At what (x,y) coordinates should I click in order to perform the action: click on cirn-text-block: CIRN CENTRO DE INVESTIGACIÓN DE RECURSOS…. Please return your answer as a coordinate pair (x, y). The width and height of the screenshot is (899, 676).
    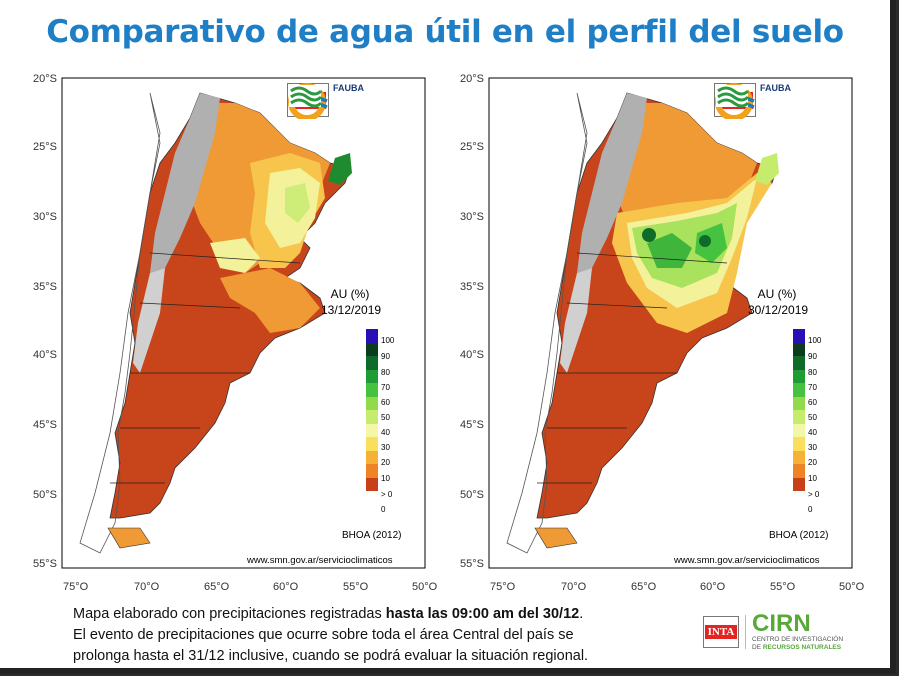
    Looking at the image, I should click on (797, 632).